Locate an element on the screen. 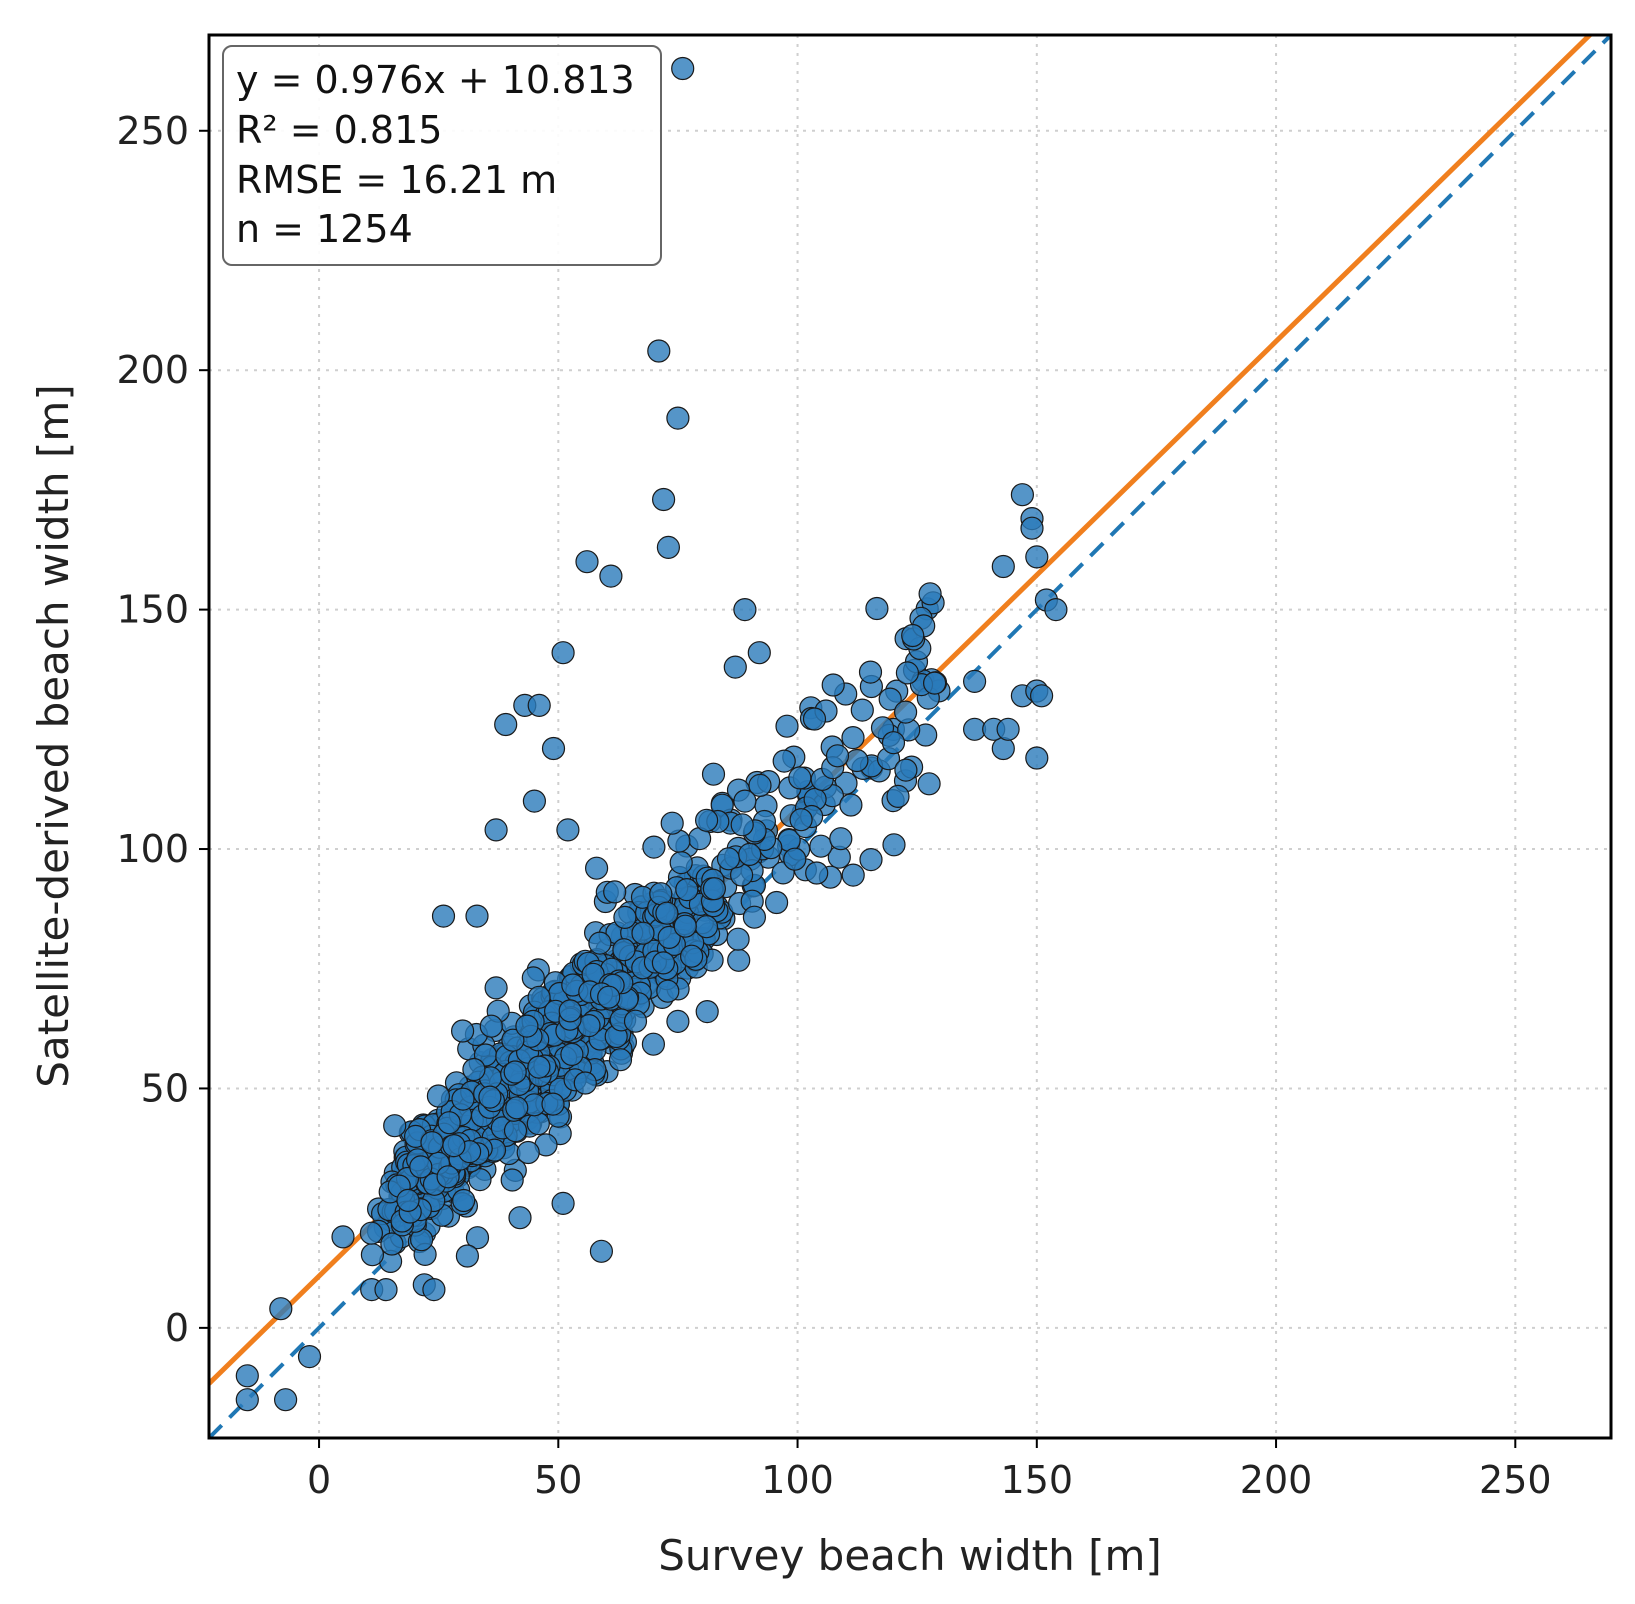  y-tick-label: 100 is located at coordinates (152, 849).